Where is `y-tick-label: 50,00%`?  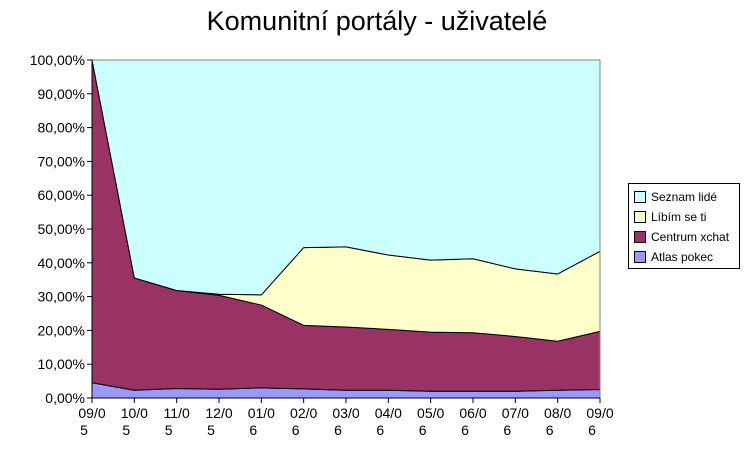
y-tick-label: 50,00% is located at coordinates (61, 229).